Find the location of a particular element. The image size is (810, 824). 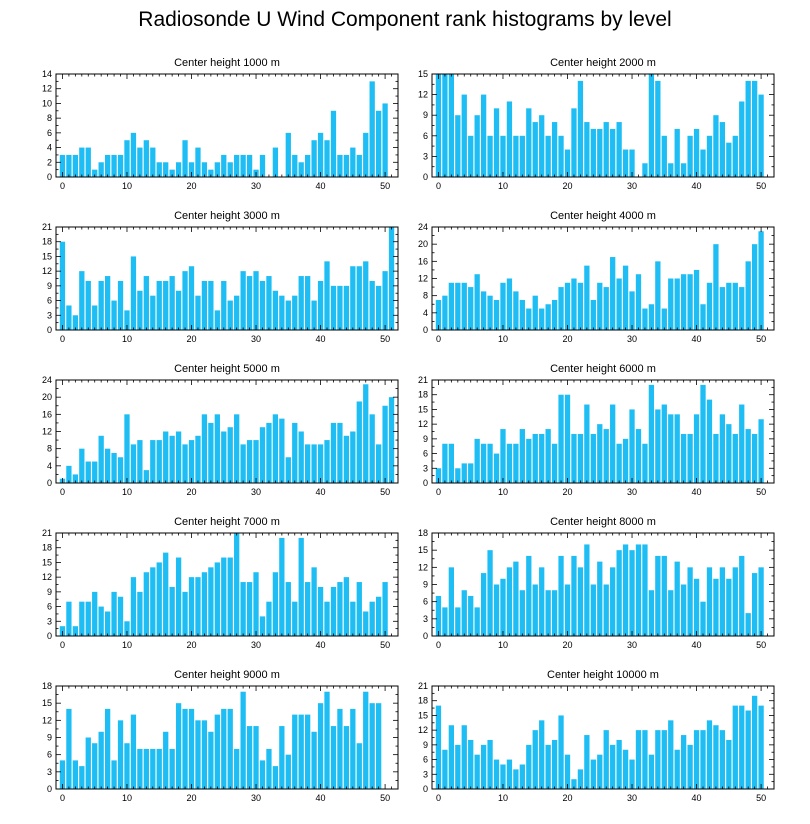

x-tick-label: 30 is located at coordinates (256, 339).